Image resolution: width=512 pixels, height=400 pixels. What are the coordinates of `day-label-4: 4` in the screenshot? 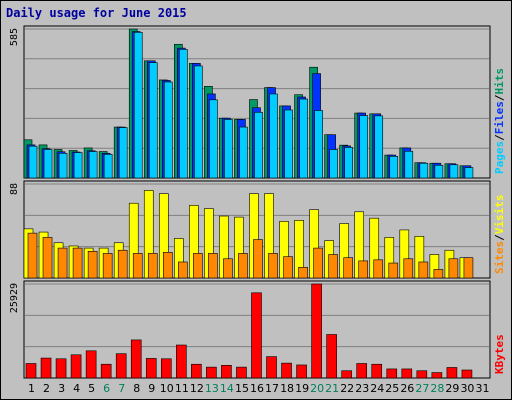 It's located at (76, 388).